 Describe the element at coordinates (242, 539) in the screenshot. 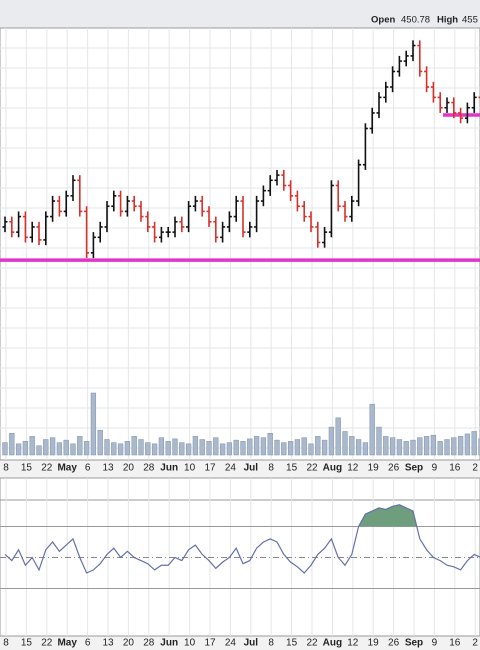

I see `rsi-line` at that location.